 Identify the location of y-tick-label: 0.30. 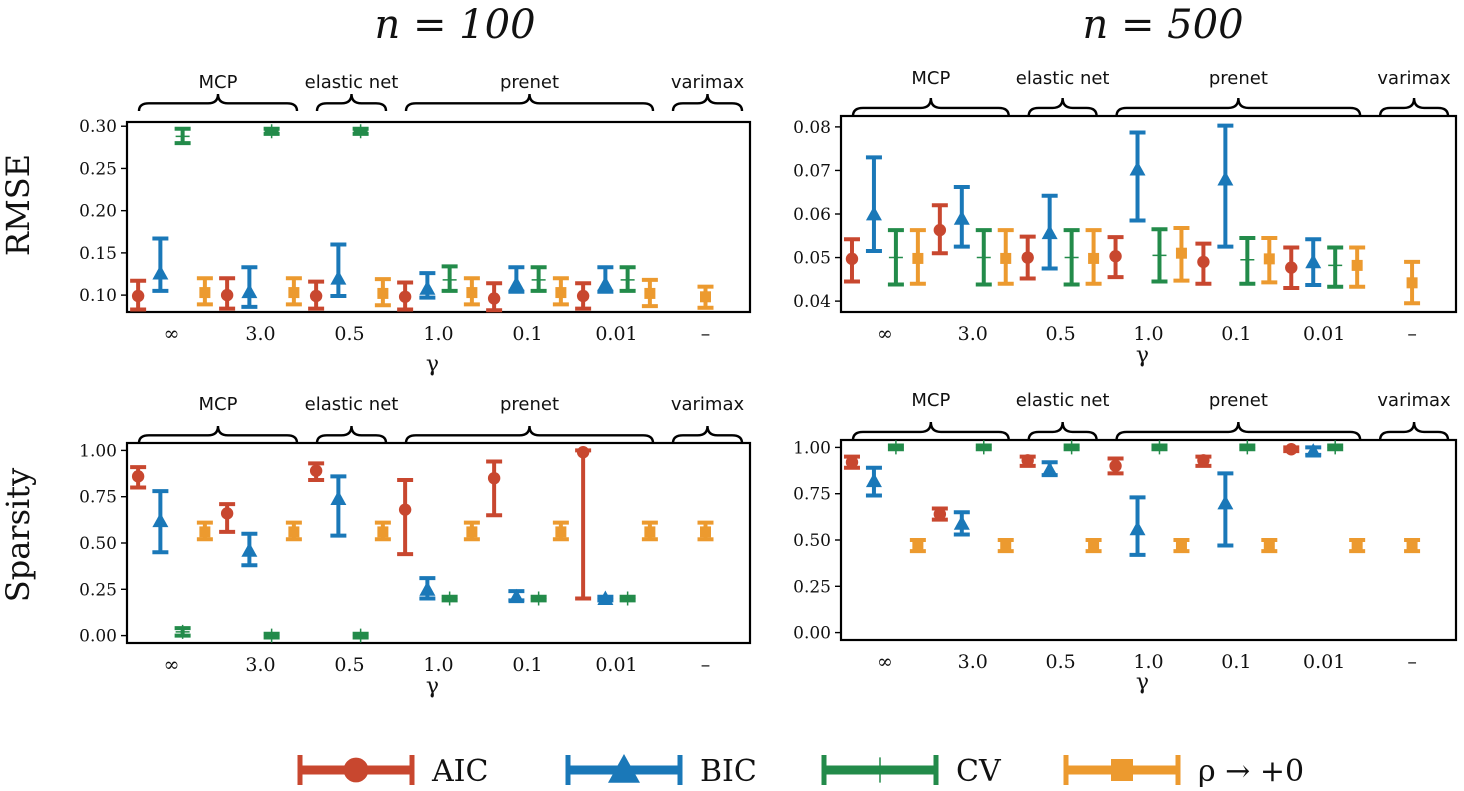
(98, 127).